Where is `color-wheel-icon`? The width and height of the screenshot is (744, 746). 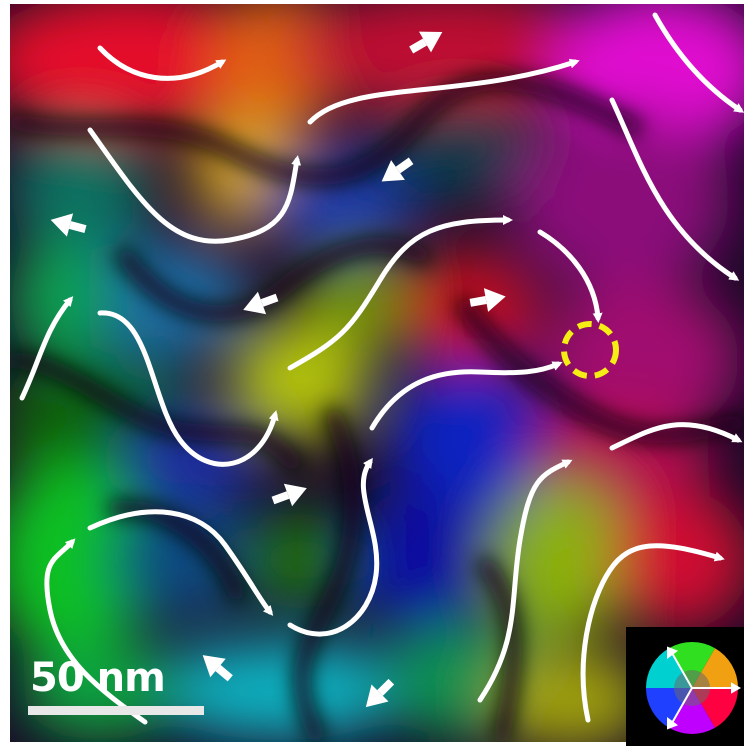 color-wheel-icon is located at coordinates (694, 688).